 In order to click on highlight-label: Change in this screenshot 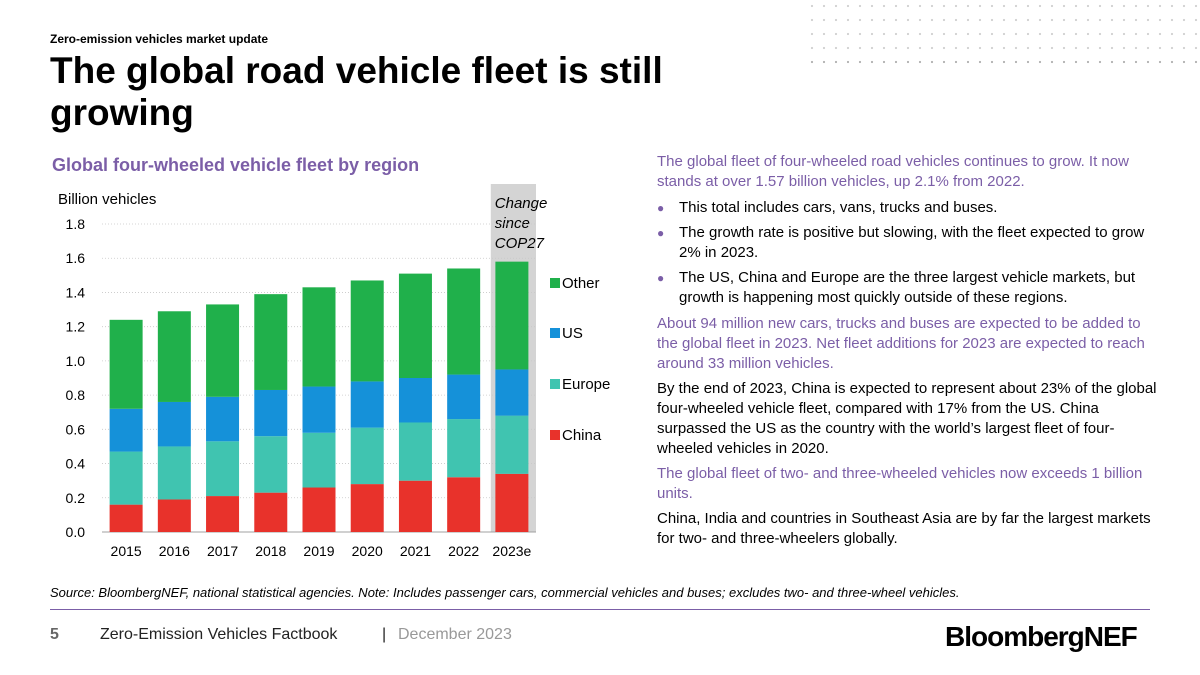, I will do `click(521, 203)`.